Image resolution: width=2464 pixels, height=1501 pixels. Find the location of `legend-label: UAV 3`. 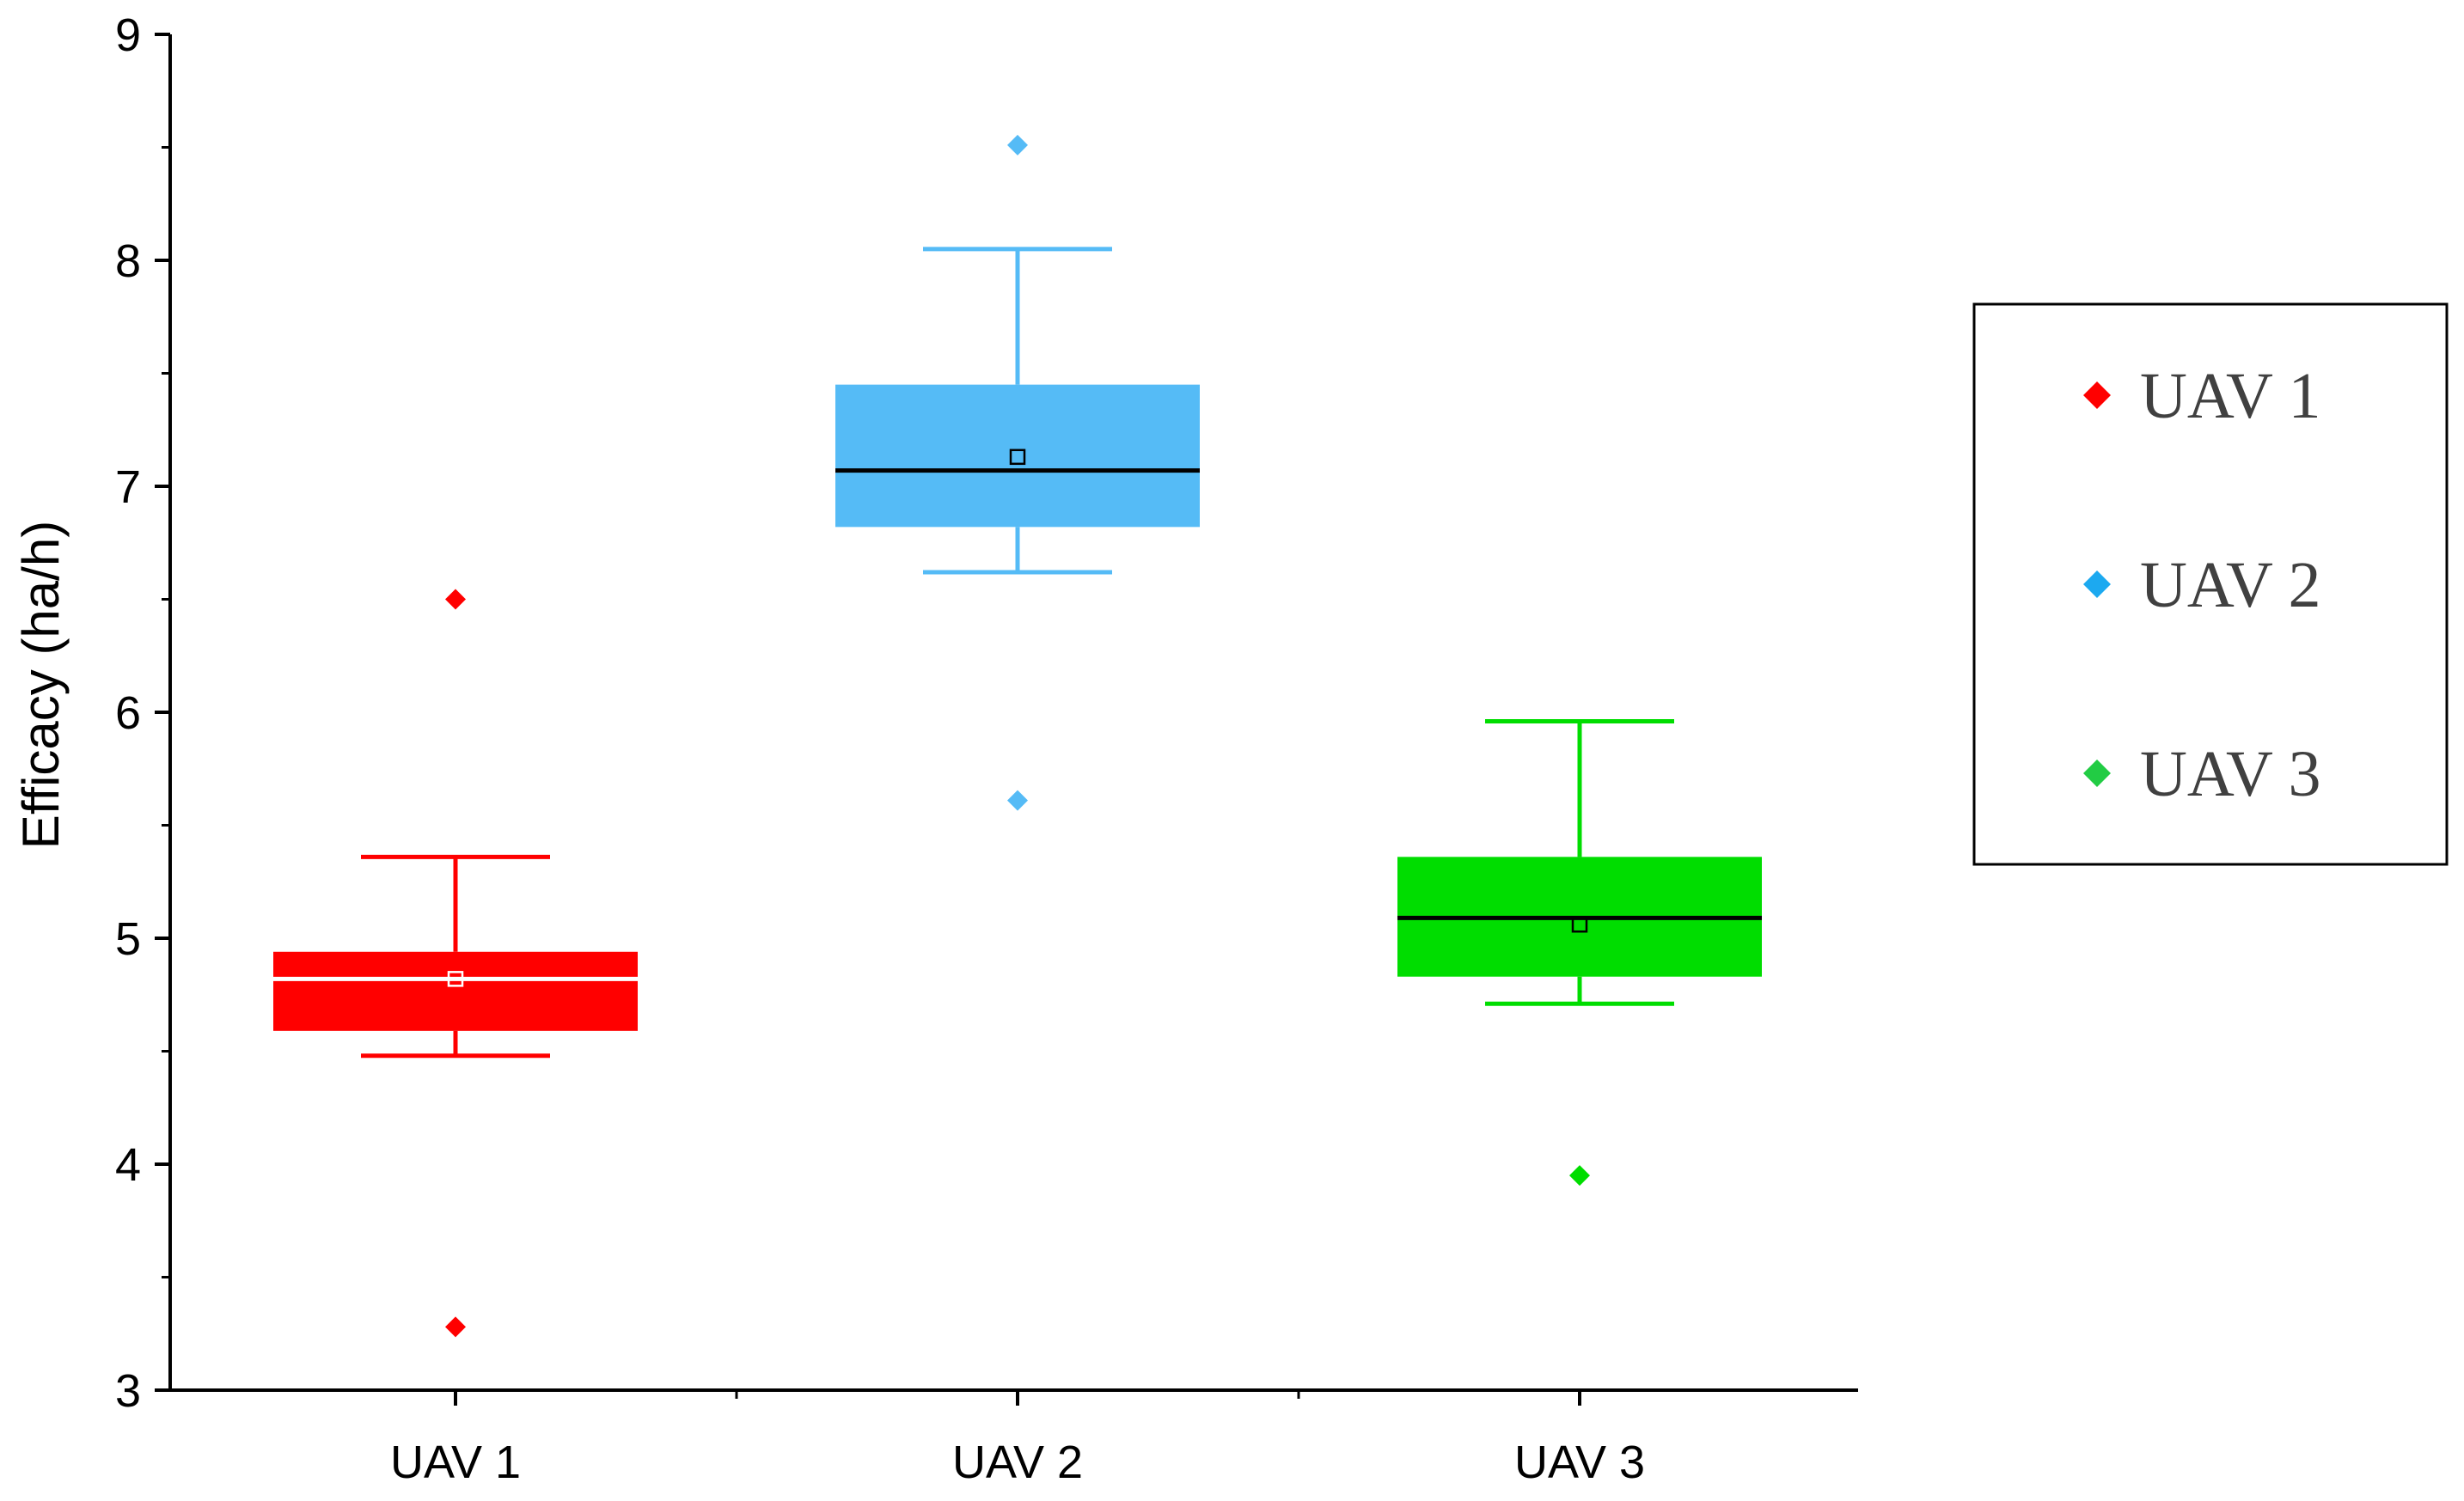

legend-label: UAV 3 is located at coordinates (2230, 774).